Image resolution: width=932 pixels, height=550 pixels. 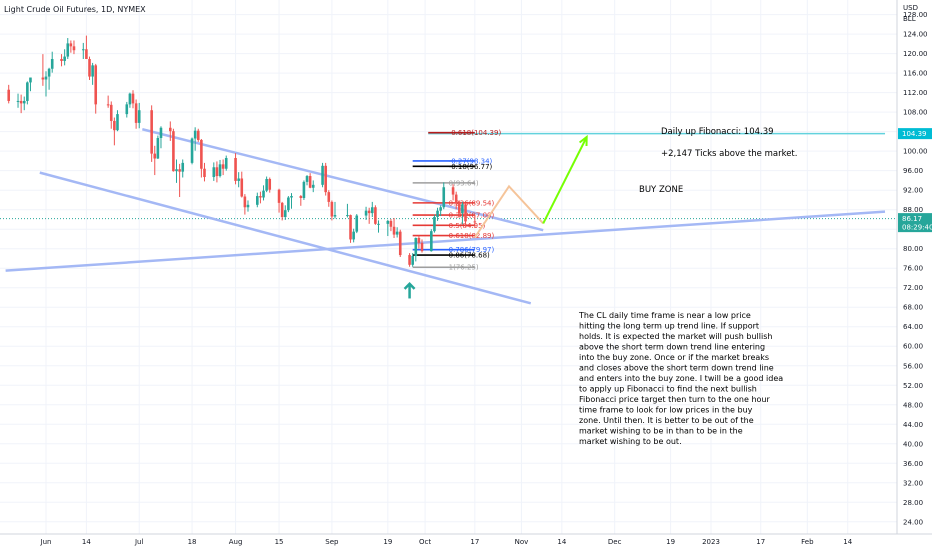 What do you see at coordinates (915, 93) in the screenshot?
I see `price-tick-label: 112.00` at bounding box center [915, 93].